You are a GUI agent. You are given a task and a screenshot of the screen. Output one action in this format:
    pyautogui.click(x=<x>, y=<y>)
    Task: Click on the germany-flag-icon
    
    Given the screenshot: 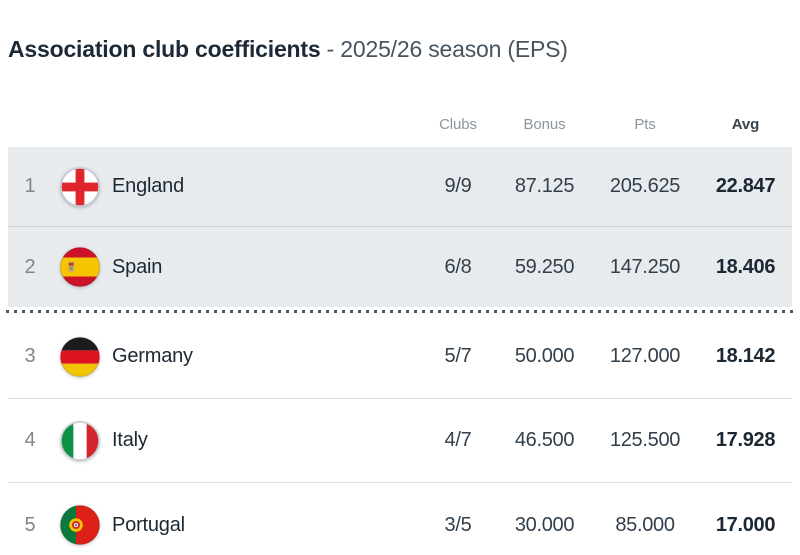 What is the action you would take?
    pyautogui.click(x=78, y=356)
    